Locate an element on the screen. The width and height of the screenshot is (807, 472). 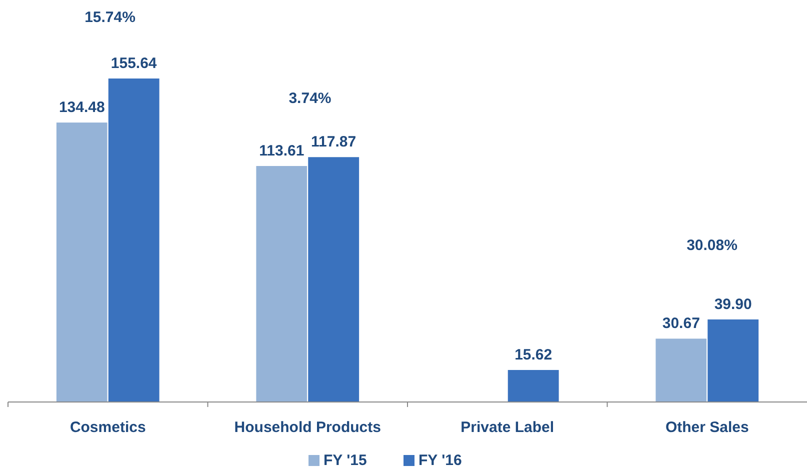
data-label: 113.61 is located at coordinates (281, 151).